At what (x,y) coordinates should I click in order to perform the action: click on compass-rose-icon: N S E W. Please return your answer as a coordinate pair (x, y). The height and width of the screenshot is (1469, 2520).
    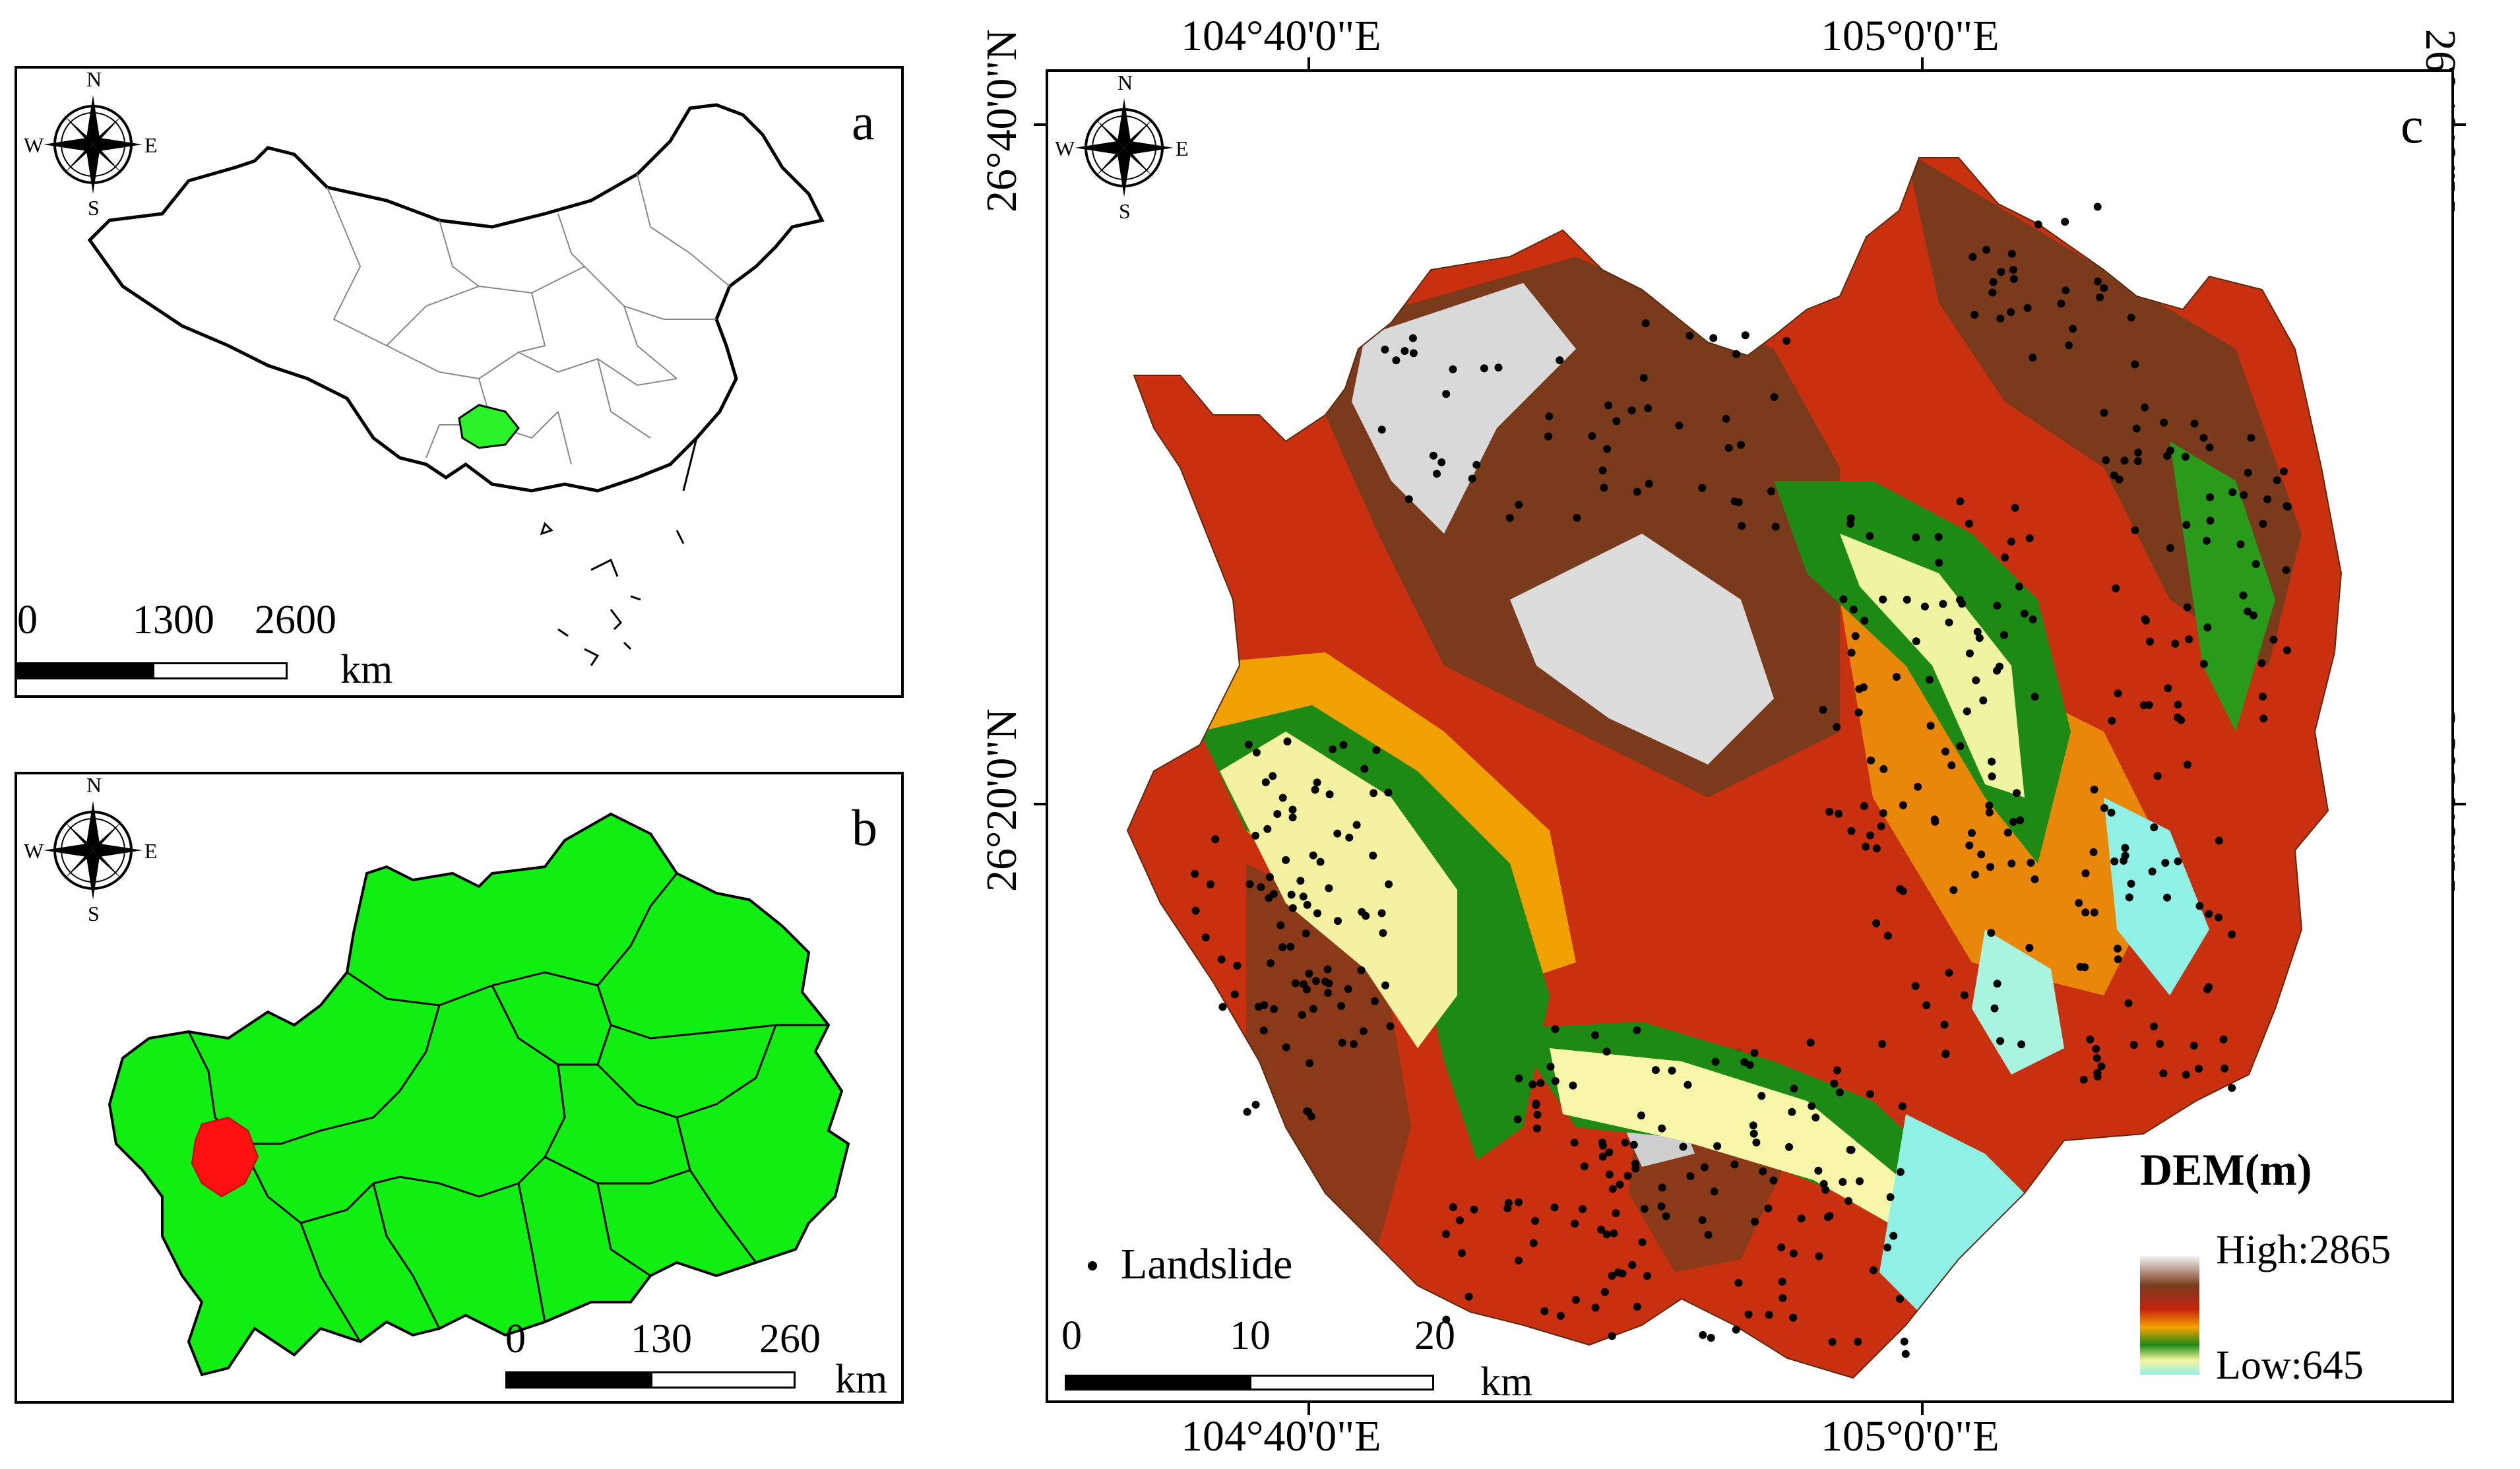
    Looking at the image, I should click on (93, 849).